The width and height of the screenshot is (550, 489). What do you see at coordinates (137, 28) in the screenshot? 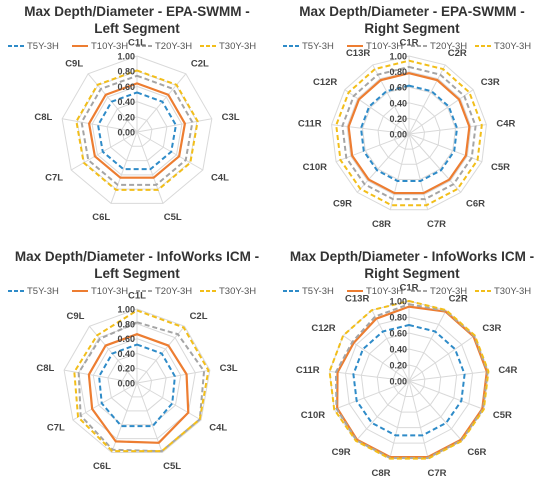
I see `chart-title-line: Left Segment` at bounding box center [137, 28].